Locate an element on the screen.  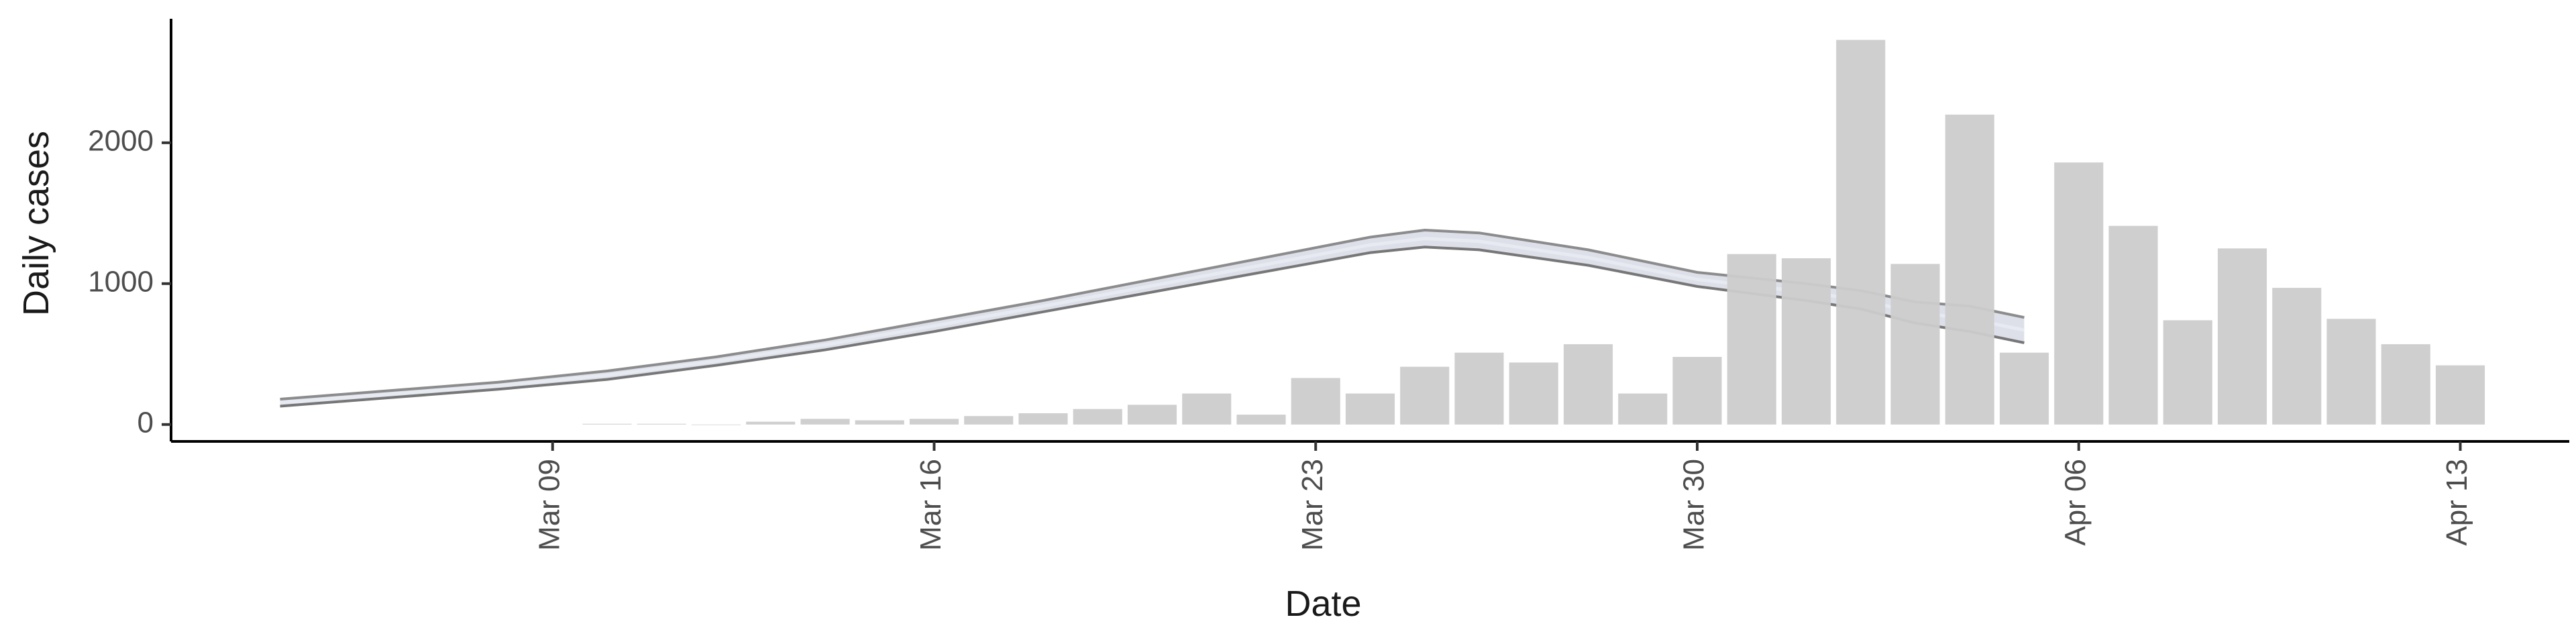
y-axis-ticks: 0 1000 2000 is located at coordinates (129, 281).